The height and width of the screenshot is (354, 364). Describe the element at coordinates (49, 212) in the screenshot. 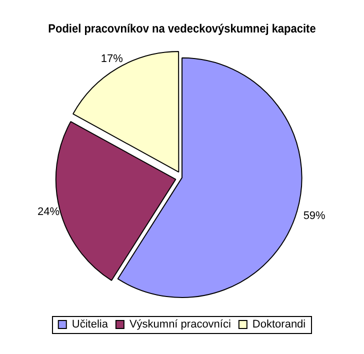

I see `data-label: 24%` at that location.